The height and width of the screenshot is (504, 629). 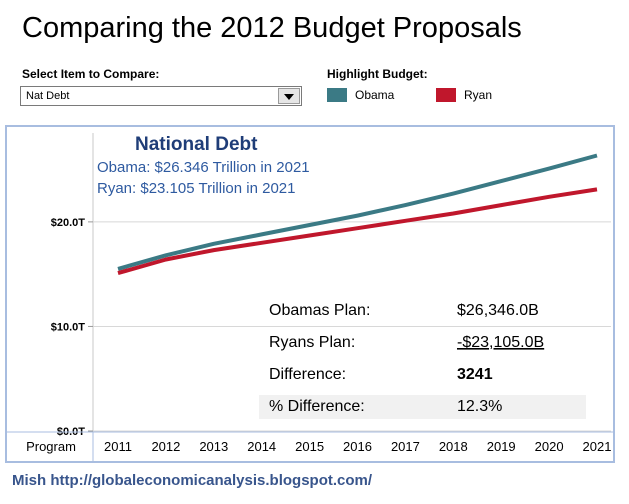 I want to click on summary-label: Obamas Plan:, so click(x=319, y=310).